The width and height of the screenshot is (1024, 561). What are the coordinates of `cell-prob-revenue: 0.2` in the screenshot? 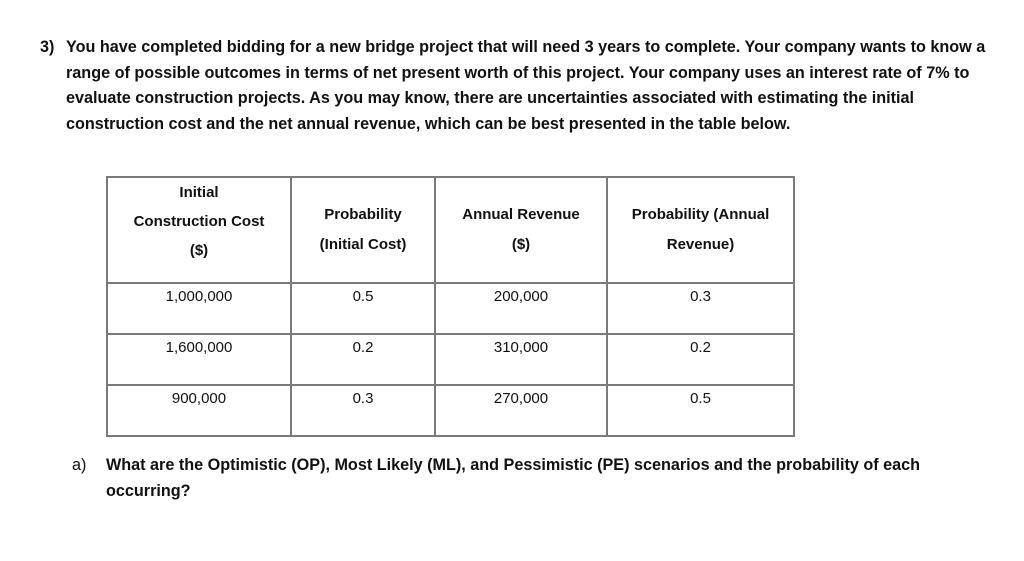 It's located at (700, 359).